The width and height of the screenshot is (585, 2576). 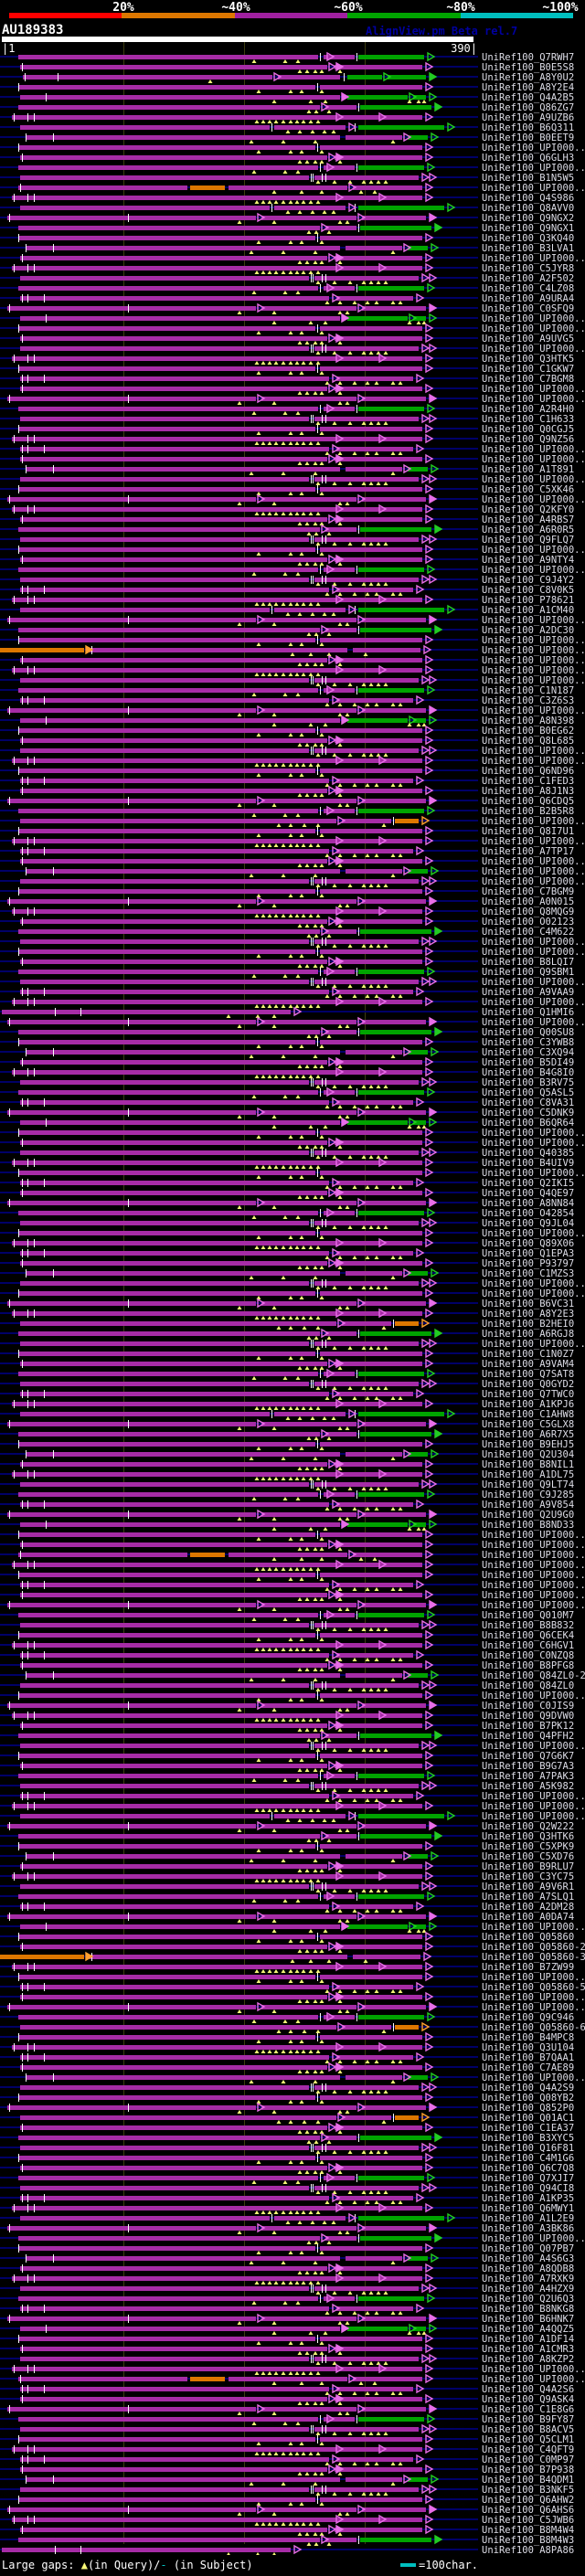 What do you see at coordinates (528, 1615) in the screenshot?
I see `subject-label: UniRef100_Q010M7` at bounding box center [528, 1615].